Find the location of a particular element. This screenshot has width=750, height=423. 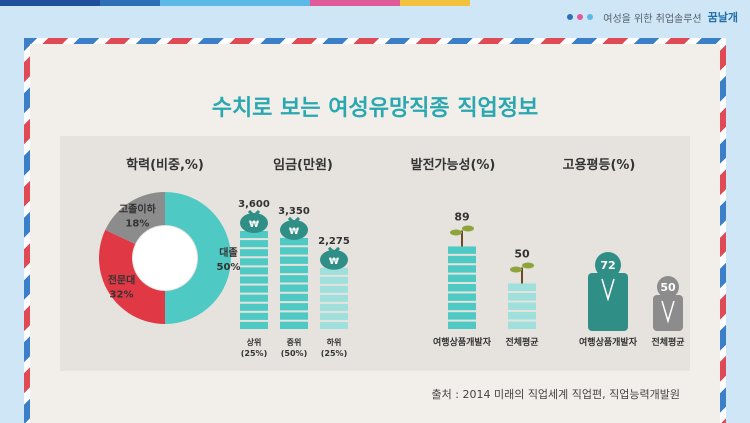

brand-header: 여성을 위한 취업솔루션 꿈날개 is located at coordinates (652, 17).